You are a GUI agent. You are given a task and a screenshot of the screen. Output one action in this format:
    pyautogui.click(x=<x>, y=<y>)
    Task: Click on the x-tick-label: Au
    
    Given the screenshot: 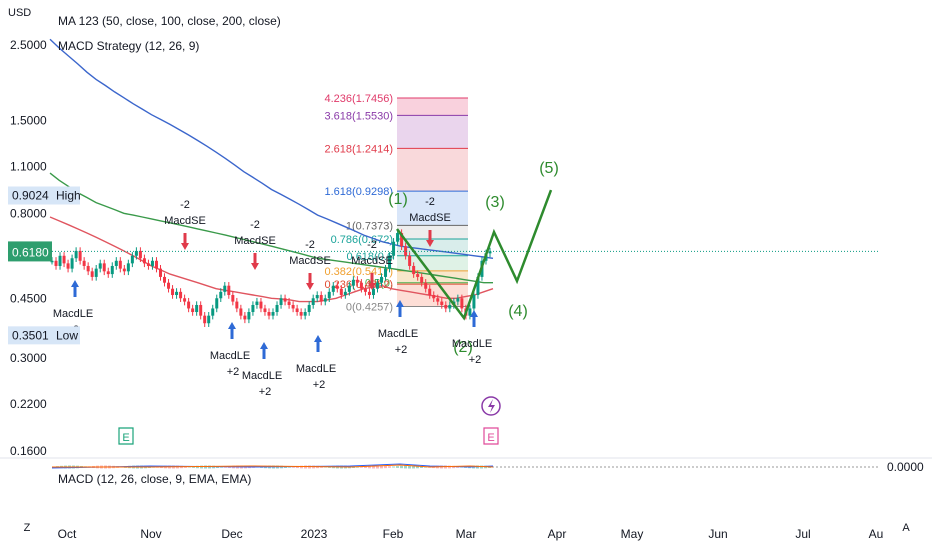 What is the action you would take?
    pyautogui.click(x=876, y=534)
    